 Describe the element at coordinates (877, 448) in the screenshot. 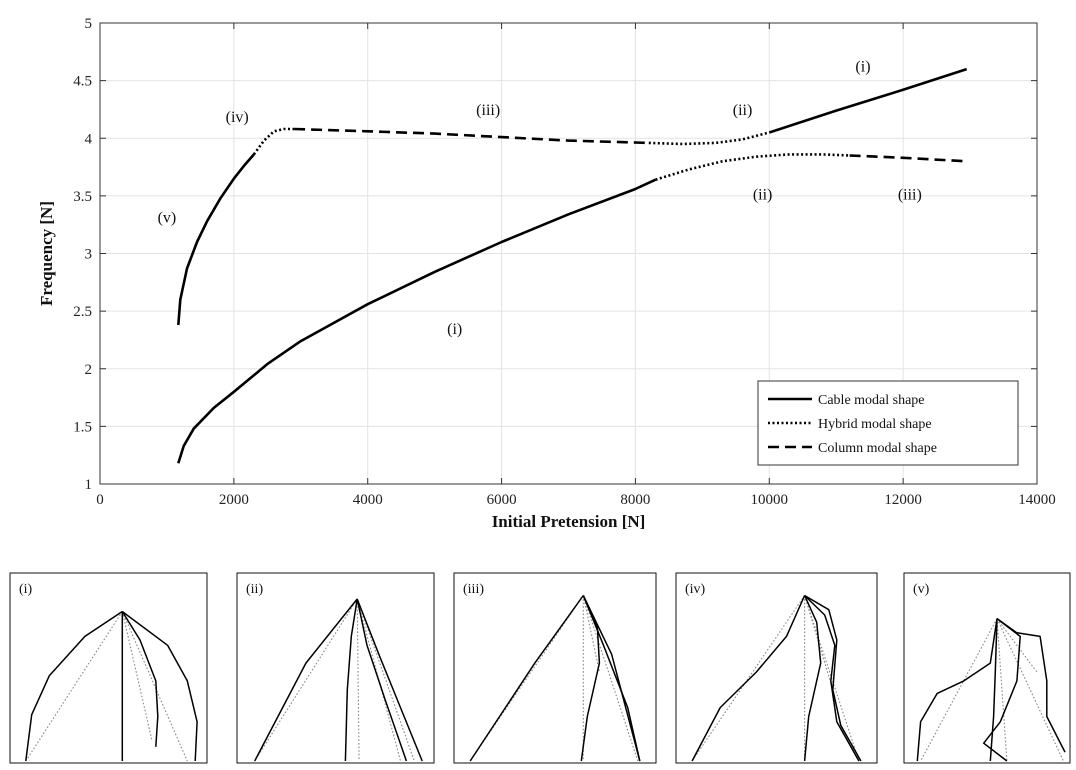

I see `legend-label: Column modal shape` at that location.